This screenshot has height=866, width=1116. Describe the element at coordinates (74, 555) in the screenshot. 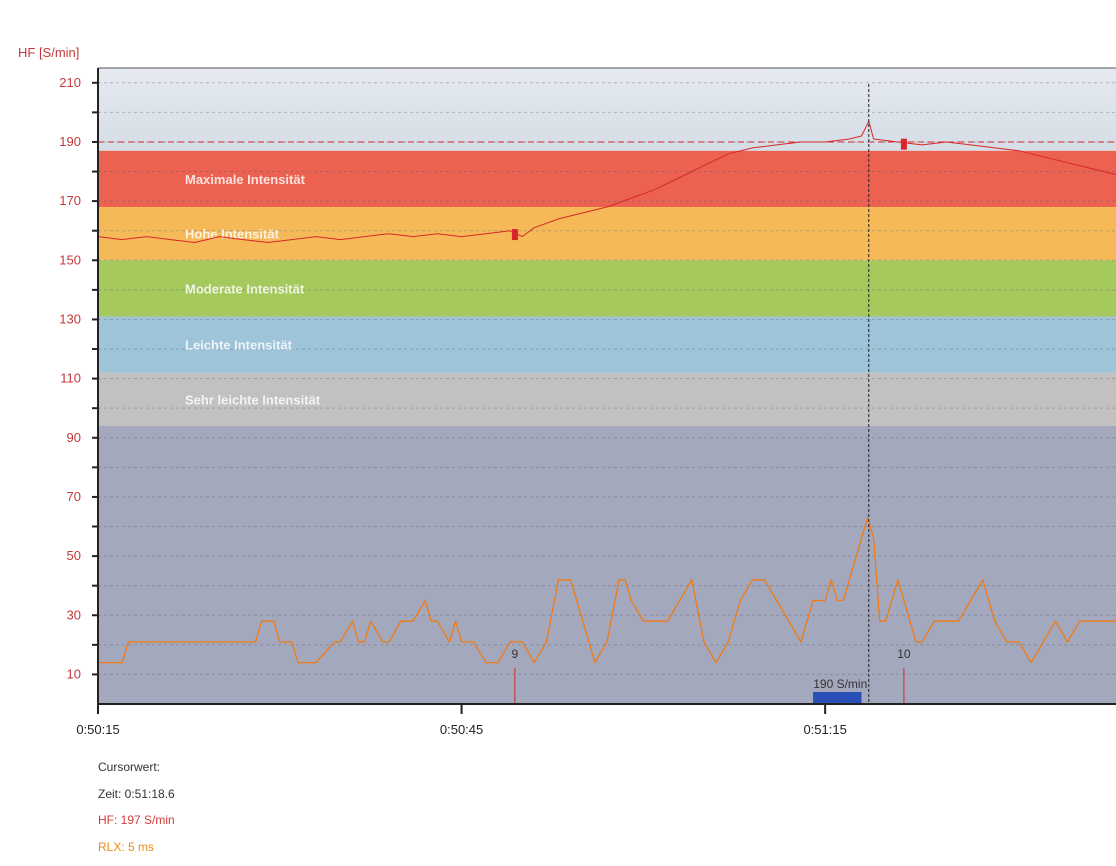

I see `y-tick-label: 50` at that location.